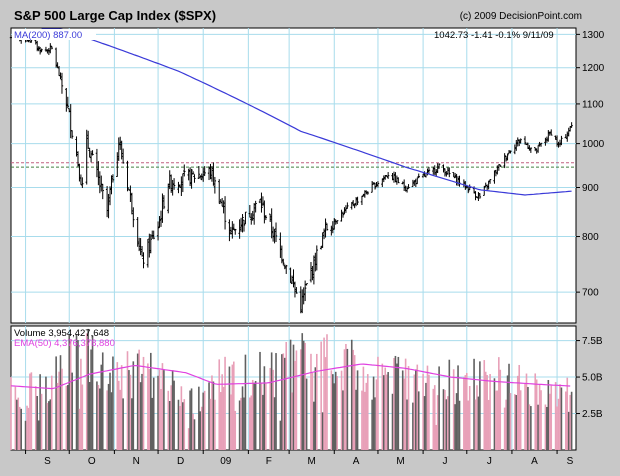  I want to click on volume-label: Volume 3,954,427,648, so click(61, 333).